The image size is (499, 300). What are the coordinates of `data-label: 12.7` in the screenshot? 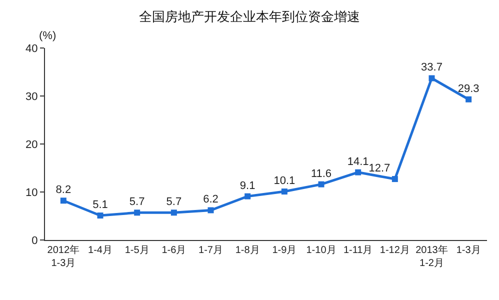 It's located at (379, 168).